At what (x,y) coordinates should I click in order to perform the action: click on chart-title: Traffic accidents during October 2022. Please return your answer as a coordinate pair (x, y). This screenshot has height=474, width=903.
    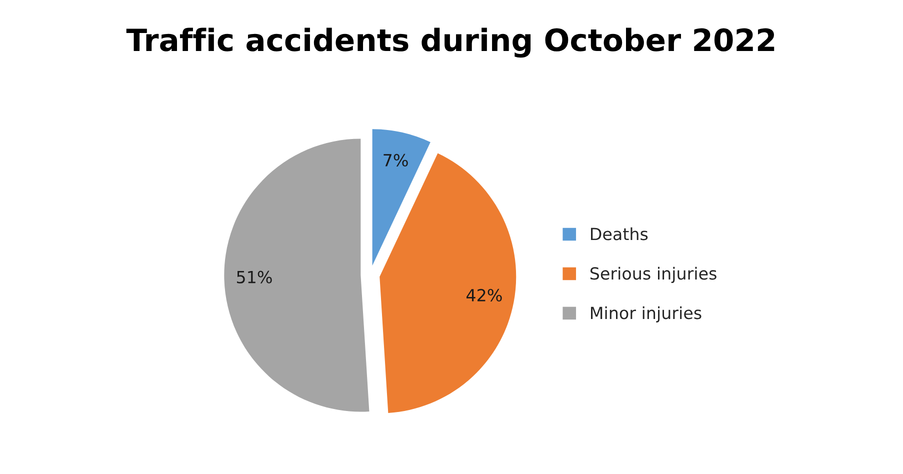
    Looking at the image, I should click on (450, 43).